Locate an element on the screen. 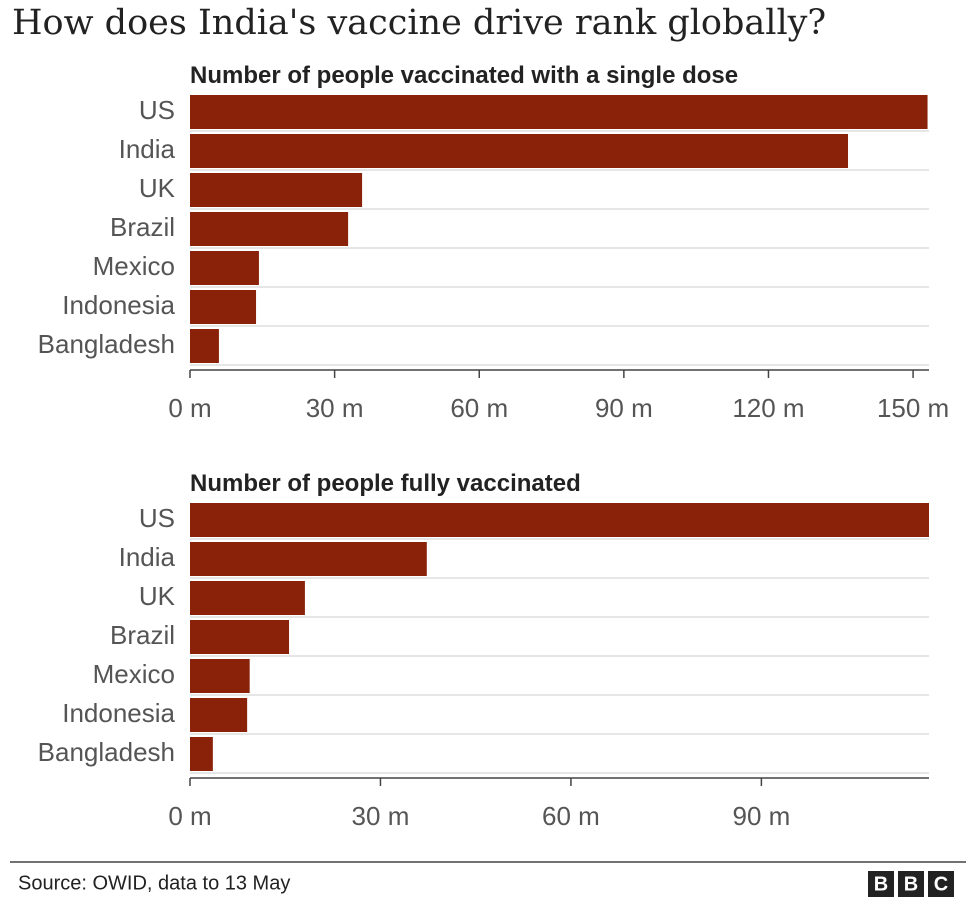 The height and width of the screenshot is (900, 976). x-tick-label: 150 m is located at coordinates (913, 408).